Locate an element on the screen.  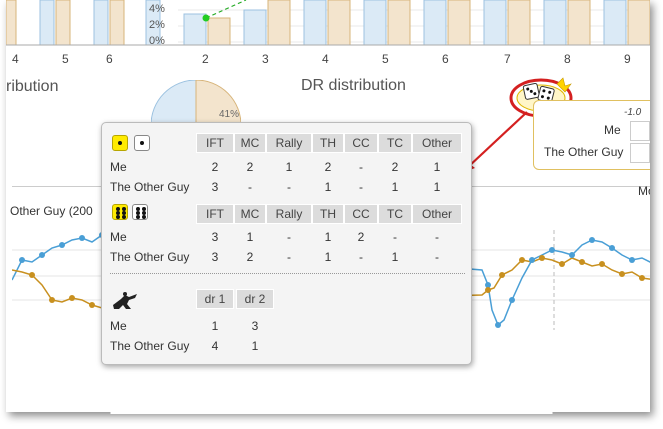
dice-badge-icon is located at coordinates (544, 99).